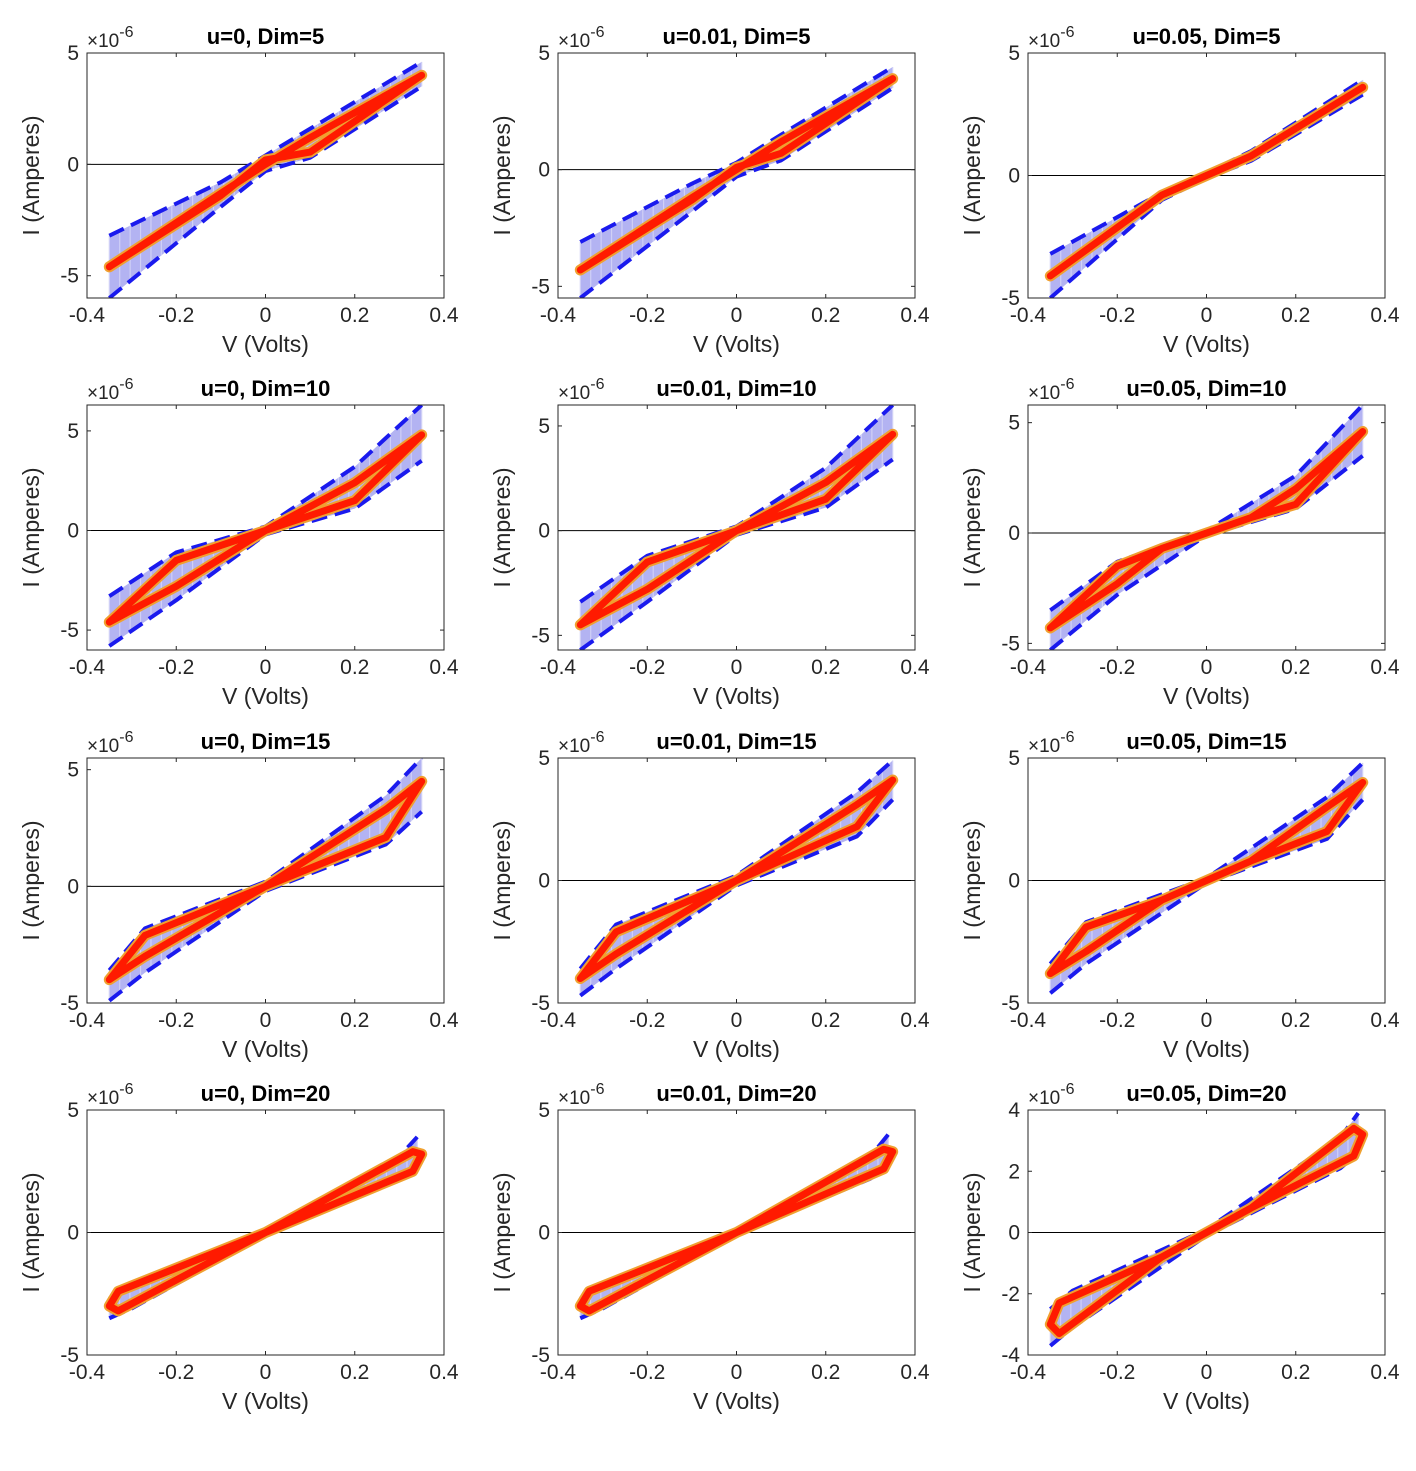  I want to click on chart-title: u=0.05, Dim=15, so click(1206, 741).